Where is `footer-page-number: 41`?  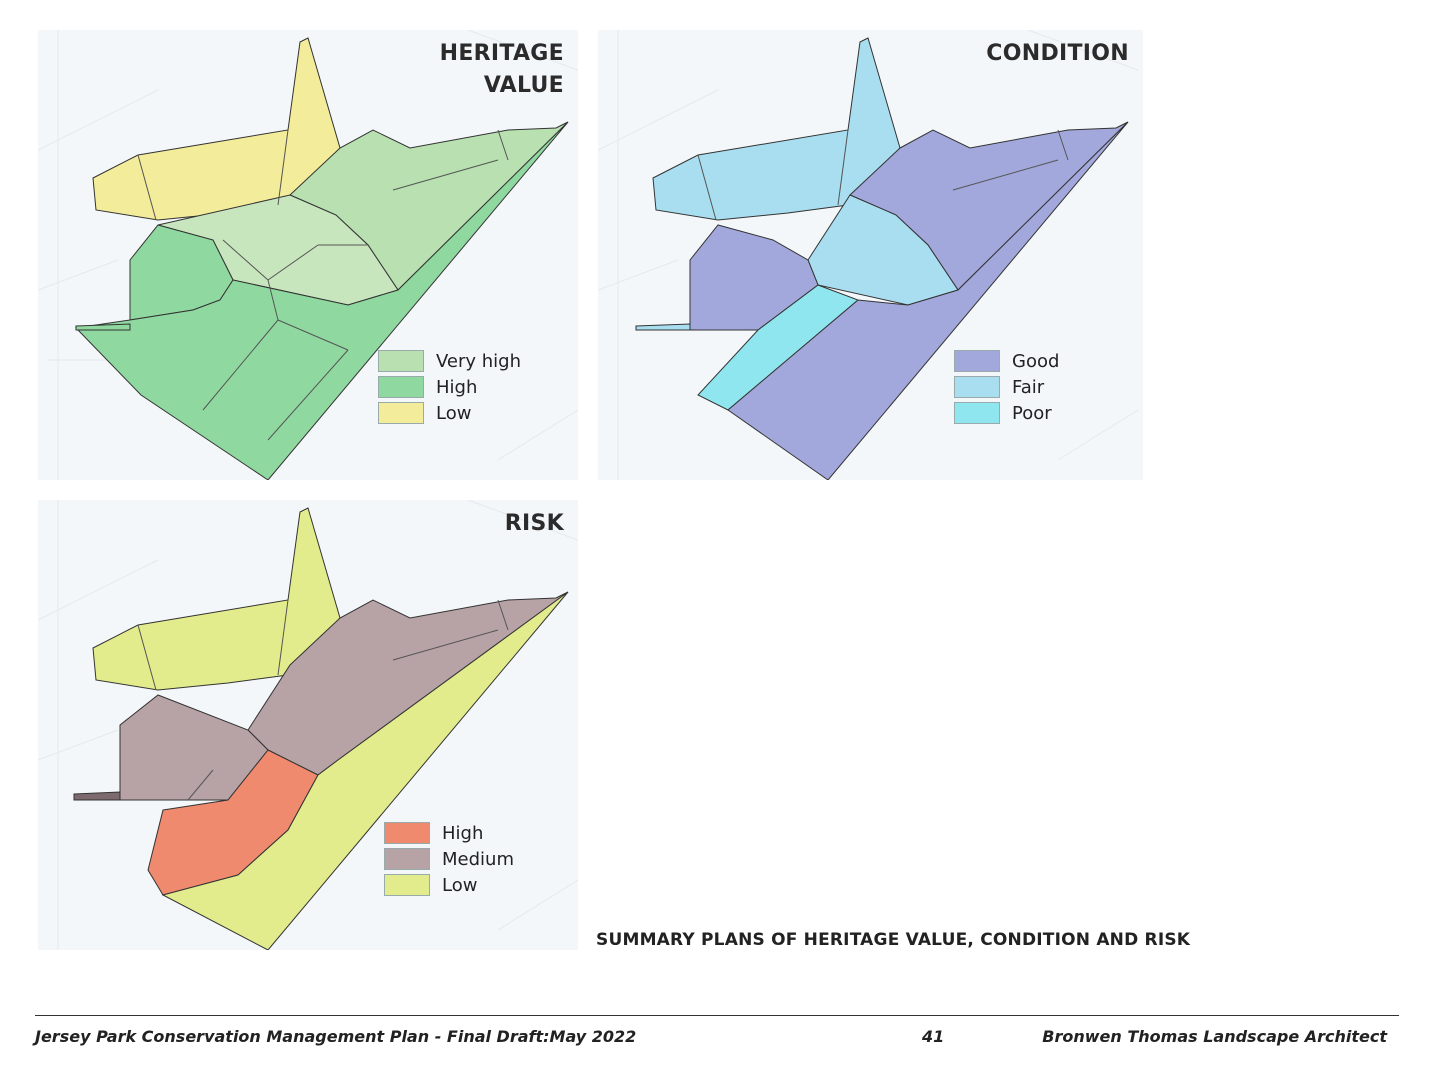 footer-page-number: 41 is located at coordinates (933, 1036).